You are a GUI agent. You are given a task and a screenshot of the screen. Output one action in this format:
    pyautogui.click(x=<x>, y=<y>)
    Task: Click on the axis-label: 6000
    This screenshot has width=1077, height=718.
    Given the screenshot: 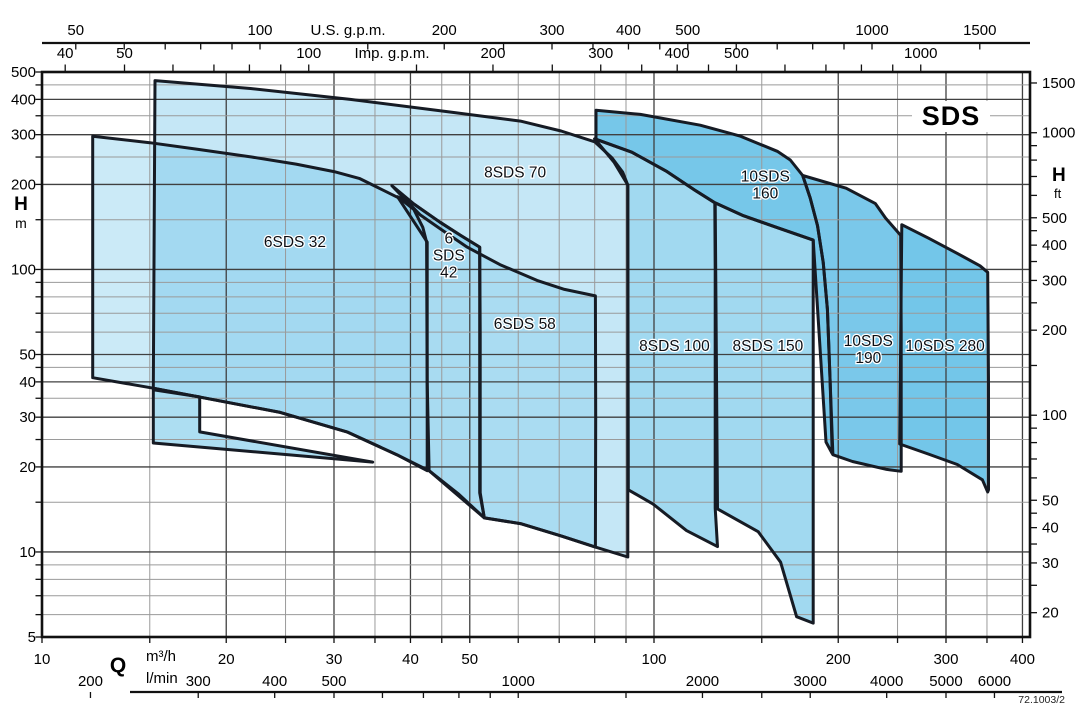 What is the action you would take?
    pyautogui.click(x=994, y=681)
    